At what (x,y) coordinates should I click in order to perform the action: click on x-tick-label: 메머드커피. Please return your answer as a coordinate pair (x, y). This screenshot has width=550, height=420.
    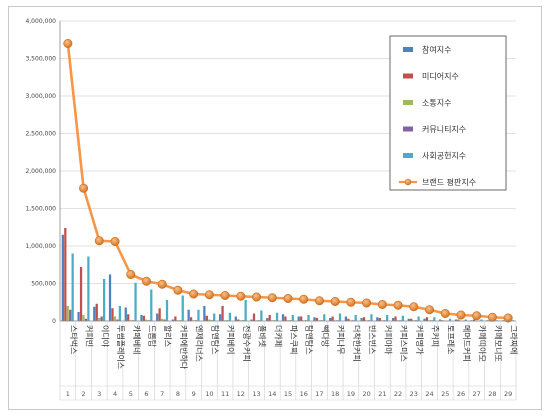
    Looking at the image, I should click on (466, 343).